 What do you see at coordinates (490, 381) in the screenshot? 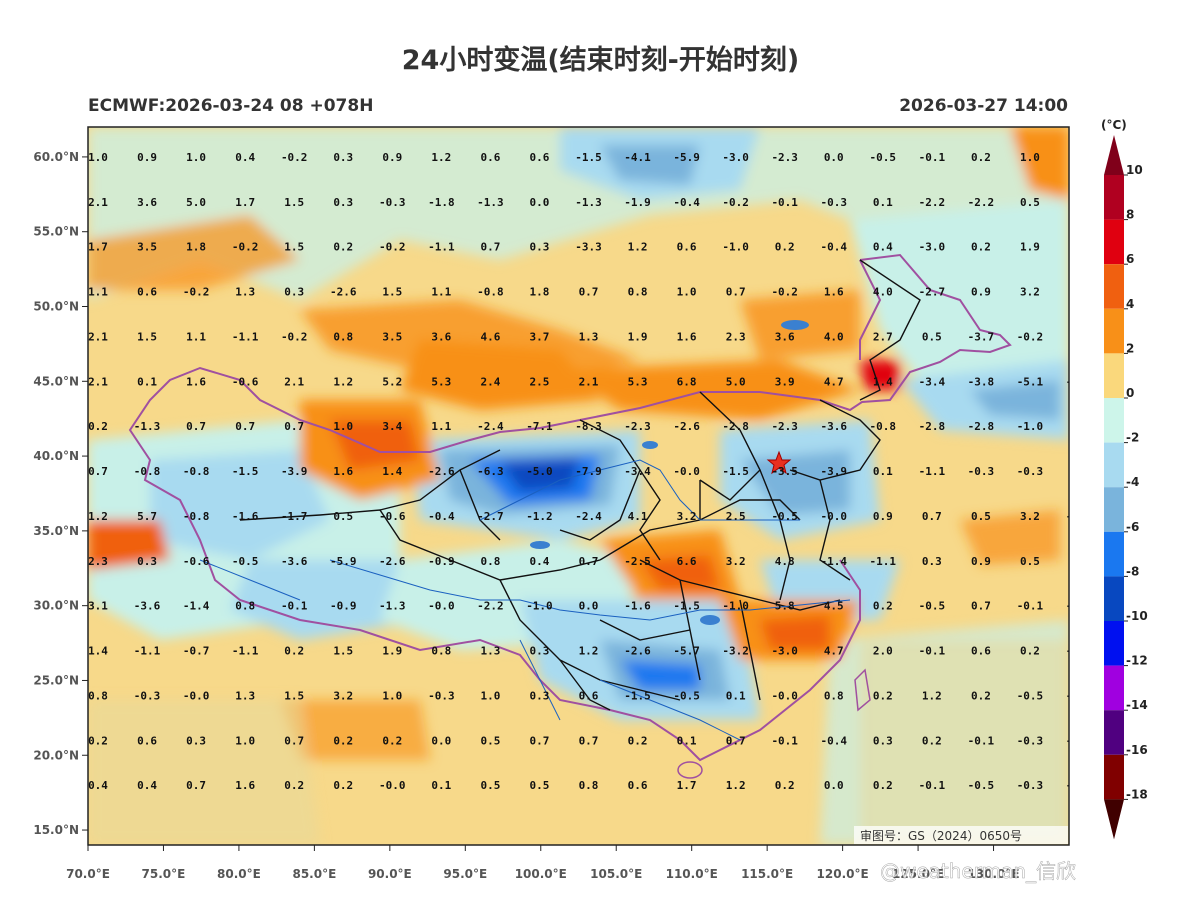
I see `grid-value: 2.4` at bounding box center [490, 381].